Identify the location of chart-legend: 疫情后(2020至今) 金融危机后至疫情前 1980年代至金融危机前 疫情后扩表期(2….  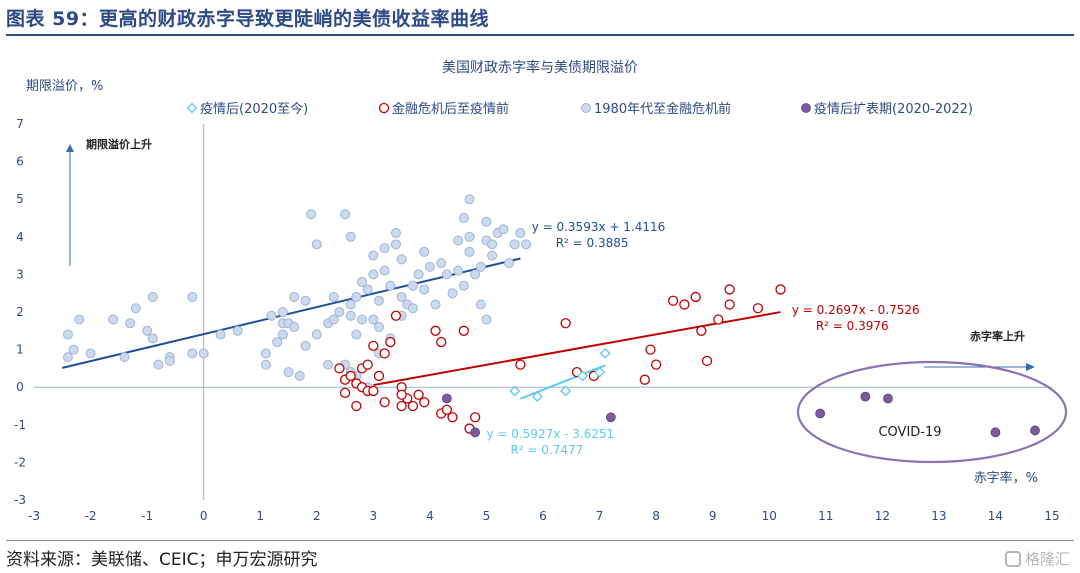
(579, 109).